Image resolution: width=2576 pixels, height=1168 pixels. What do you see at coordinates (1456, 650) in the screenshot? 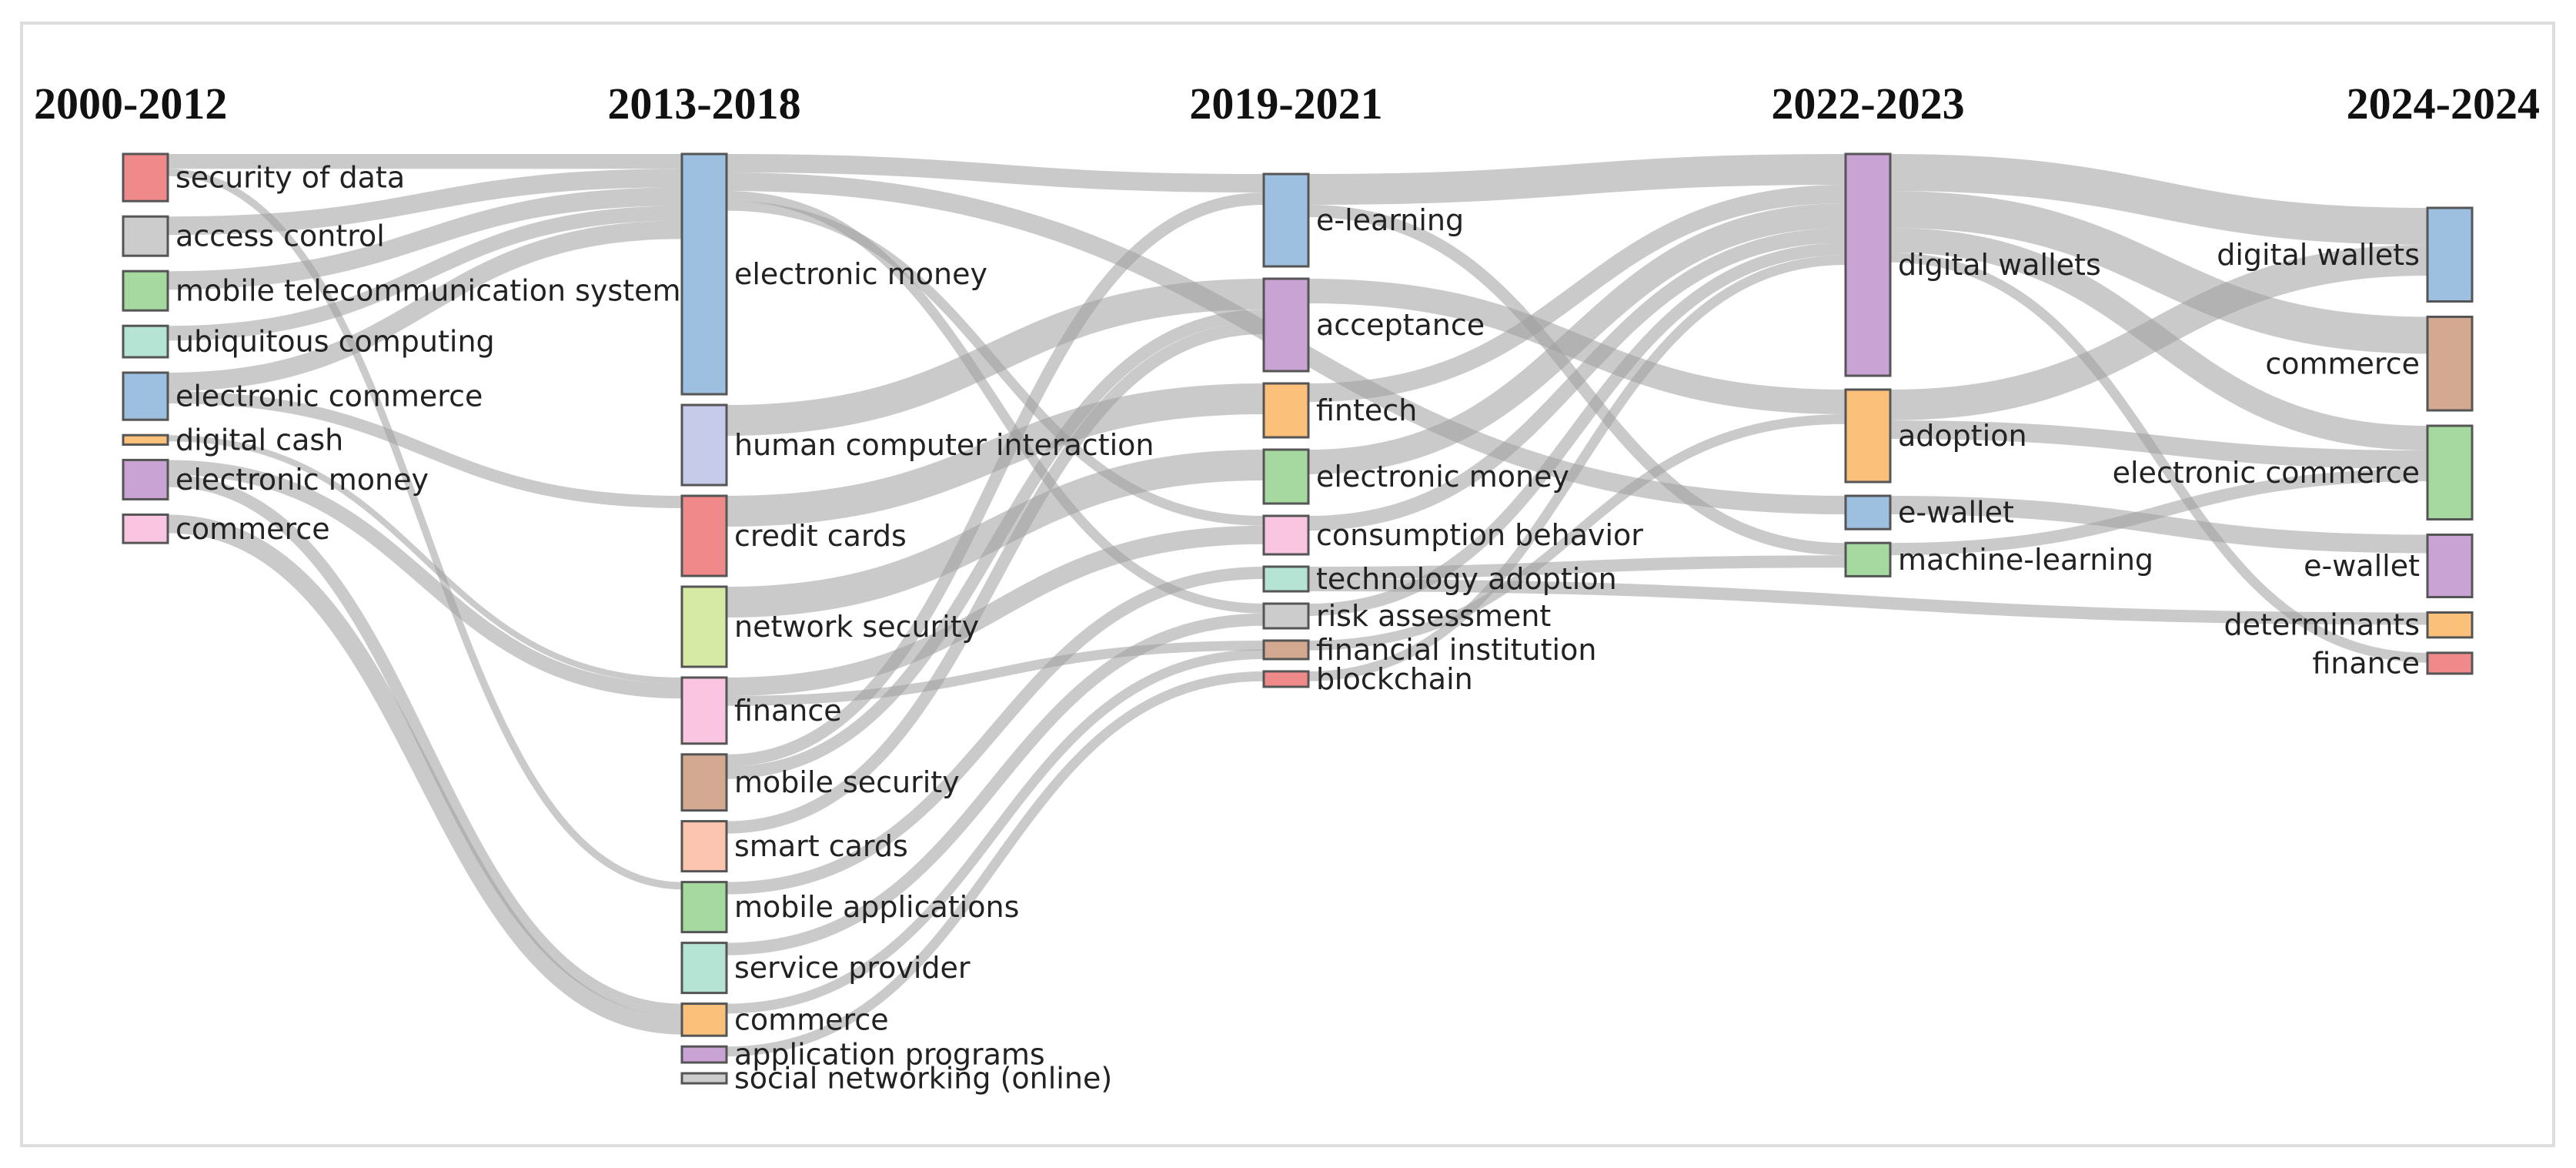
I see `node-label: financial institution` at bounding box center [1456, 650].